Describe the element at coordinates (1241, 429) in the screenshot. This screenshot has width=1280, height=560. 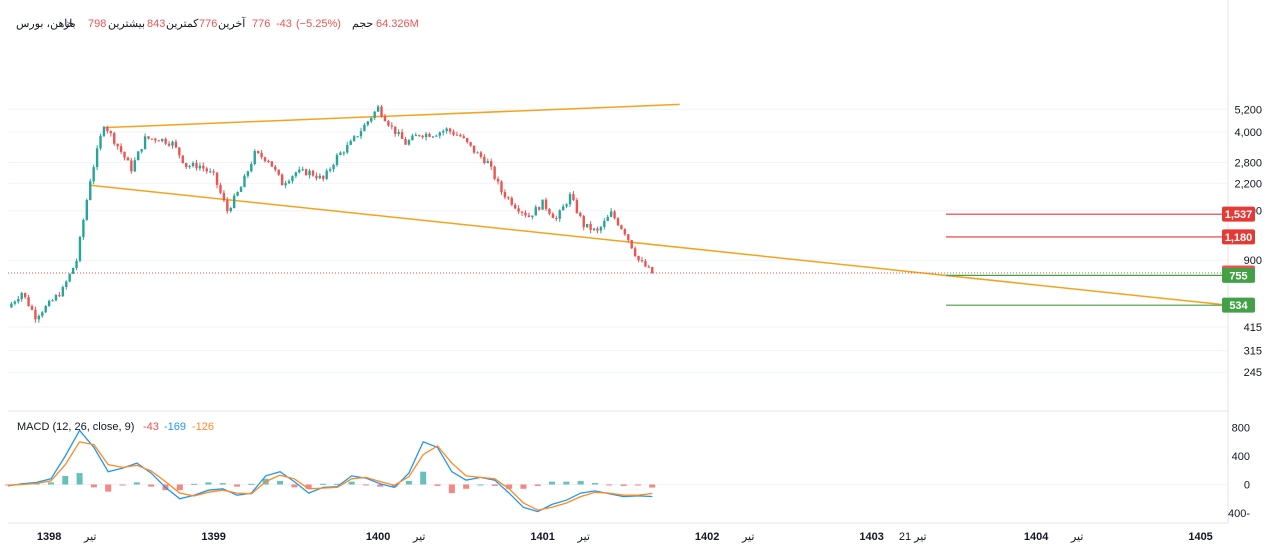
I see `macd-axis-tick: 800` at that location.